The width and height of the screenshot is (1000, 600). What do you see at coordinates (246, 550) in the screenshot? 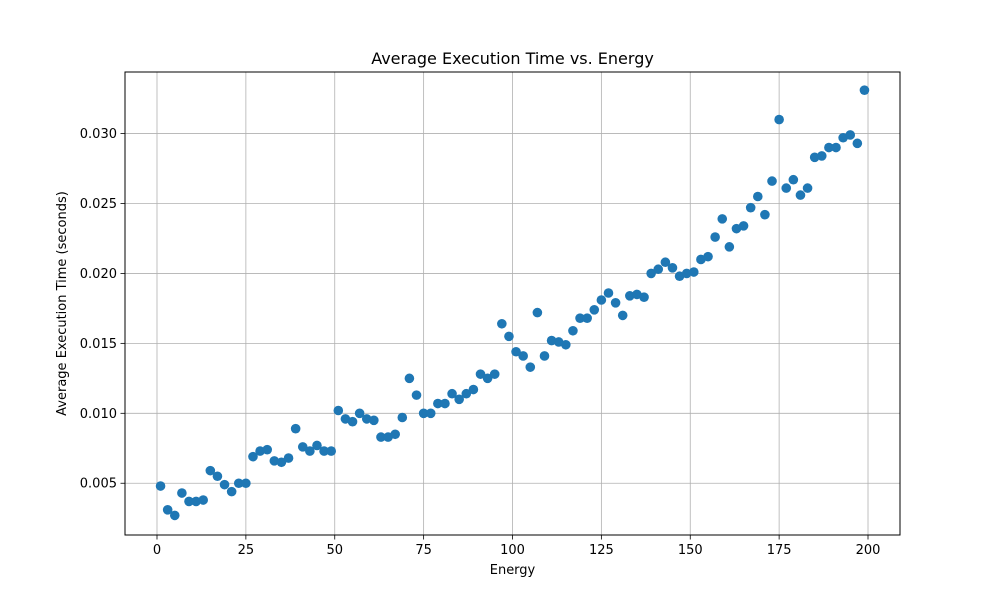
I see `x-tick-label: 25` at bounding box center [246, 550].